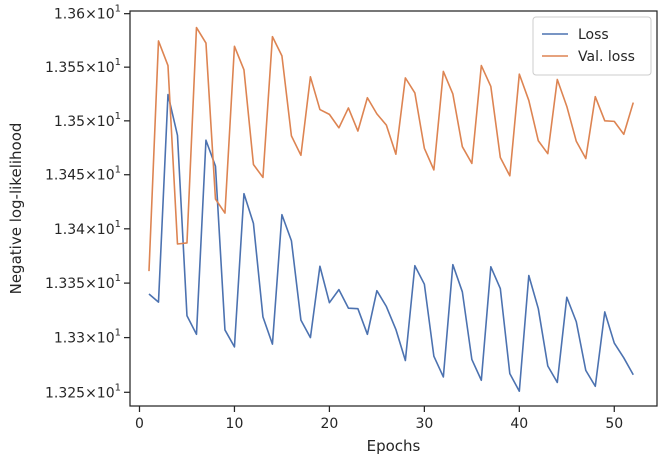  Describe the element at coordinates (65, 68) in the screenshot. I see `y-tick-mantissa: 1.355` at that location.